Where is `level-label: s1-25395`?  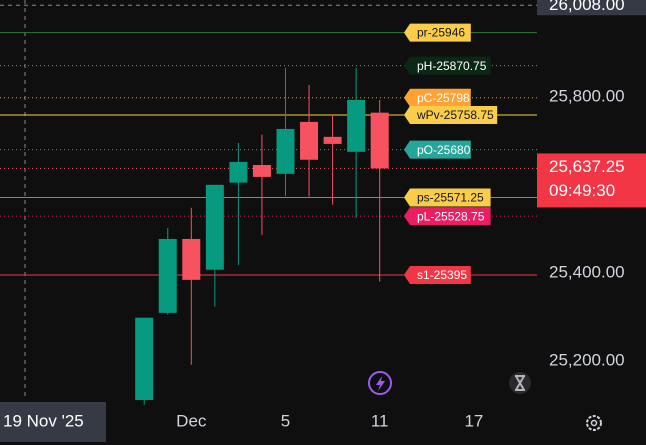 level-label: s1-25395 is located at coordinates (442, 275).